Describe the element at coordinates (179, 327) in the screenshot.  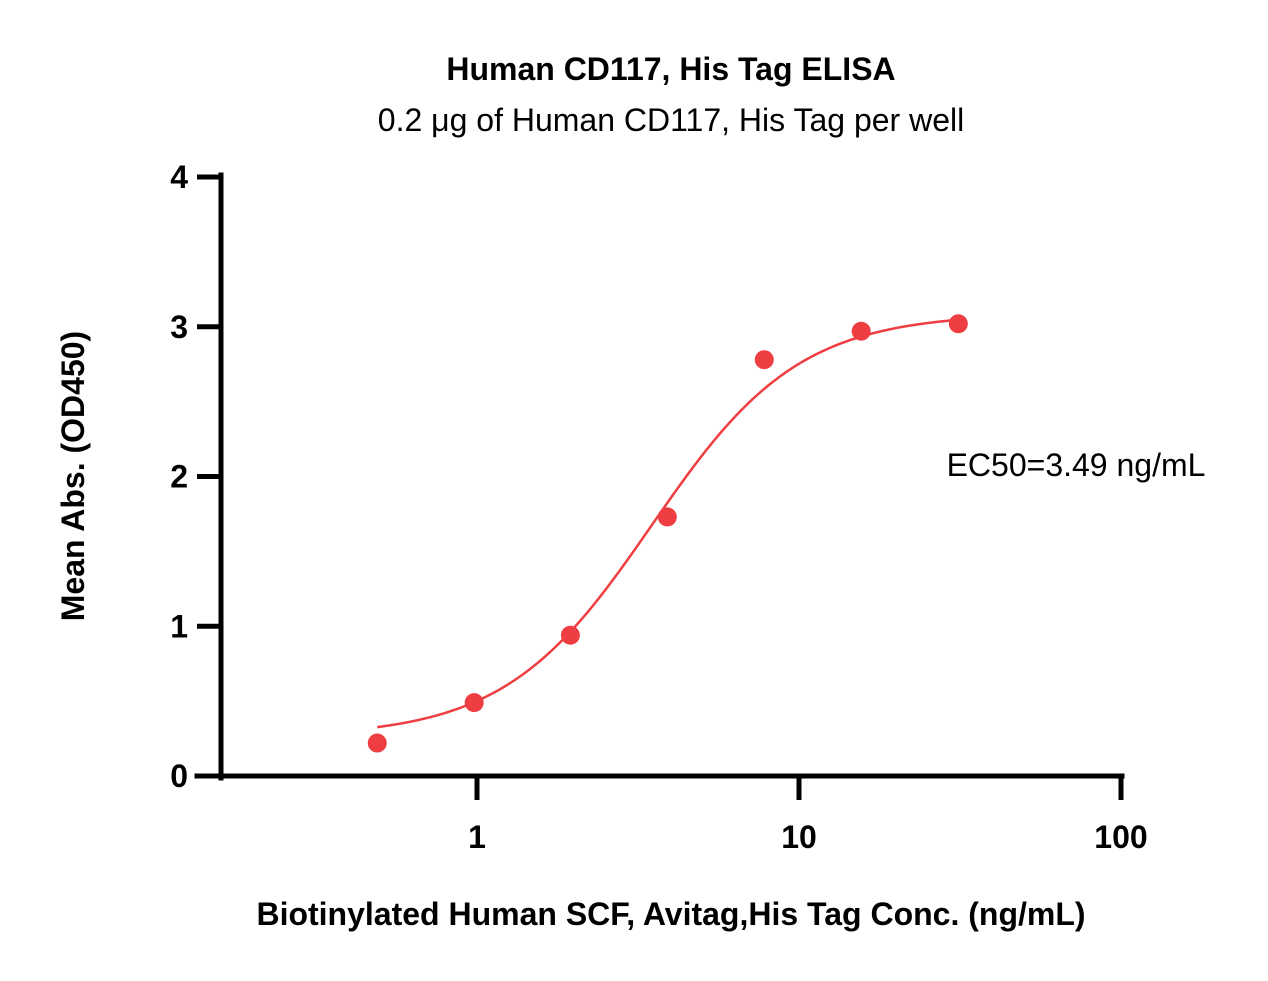
I see `y-tick-label: 3` at that location.